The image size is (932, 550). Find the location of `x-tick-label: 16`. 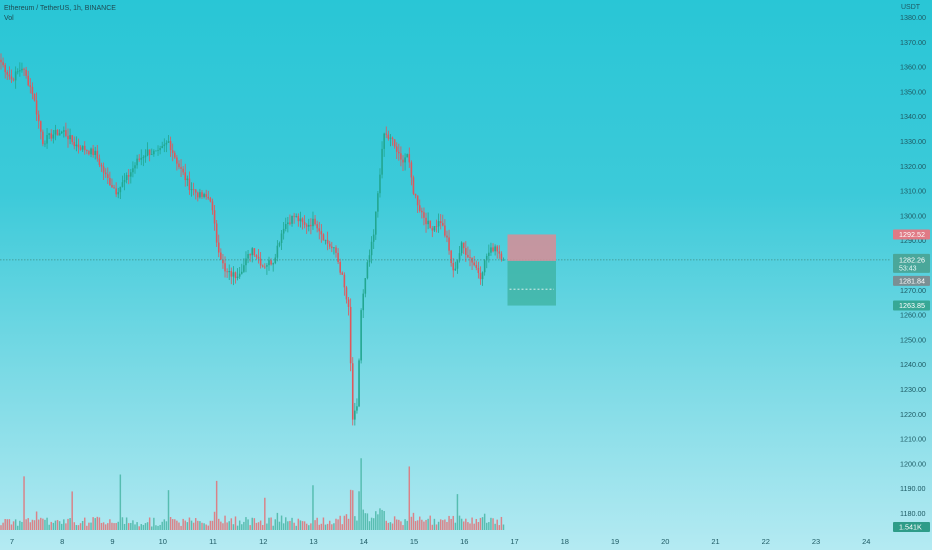

x-tick-label: 16 is located at coordinates (464, 541).